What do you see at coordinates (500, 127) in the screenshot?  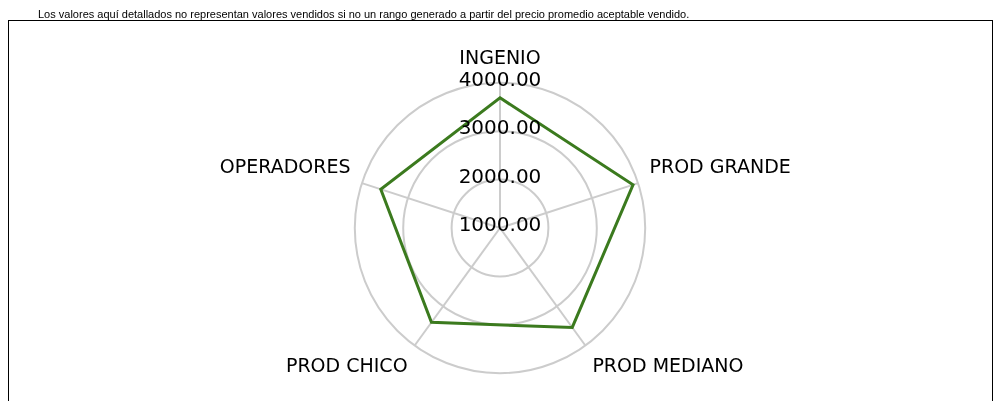 I see `y-tick-label: 3000.00` at bounding box center [500, 127].